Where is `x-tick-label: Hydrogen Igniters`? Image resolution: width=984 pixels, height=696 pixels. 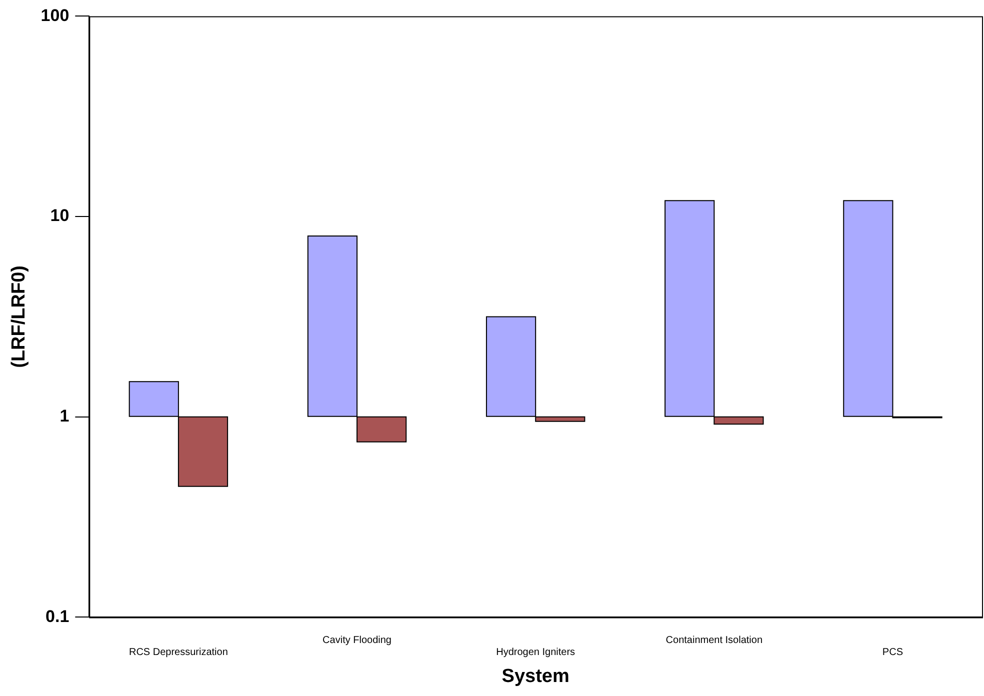 x-tick-label: Hydrogen Igniters is located at coordinates (536, 652).